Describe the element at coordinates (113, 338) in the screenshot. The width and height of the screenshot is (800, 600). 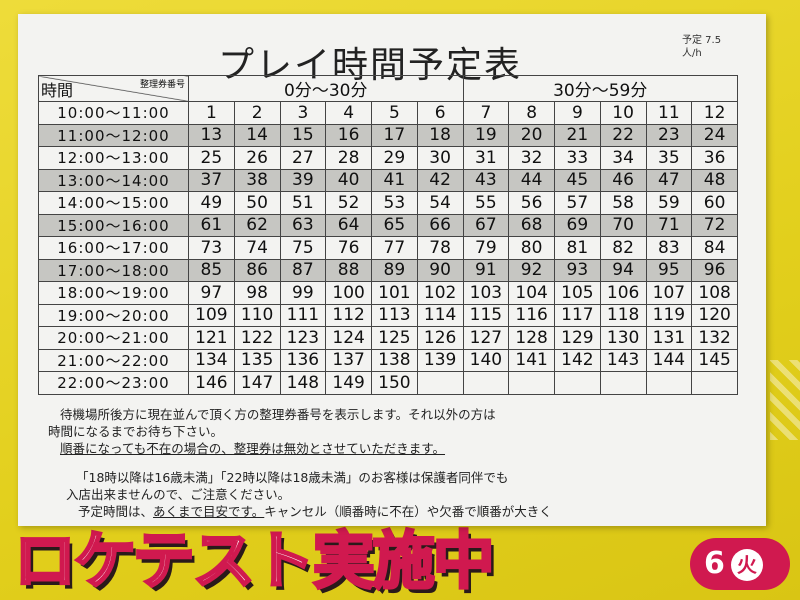
I see `time-slot: 20:00〜21:00` at that location.